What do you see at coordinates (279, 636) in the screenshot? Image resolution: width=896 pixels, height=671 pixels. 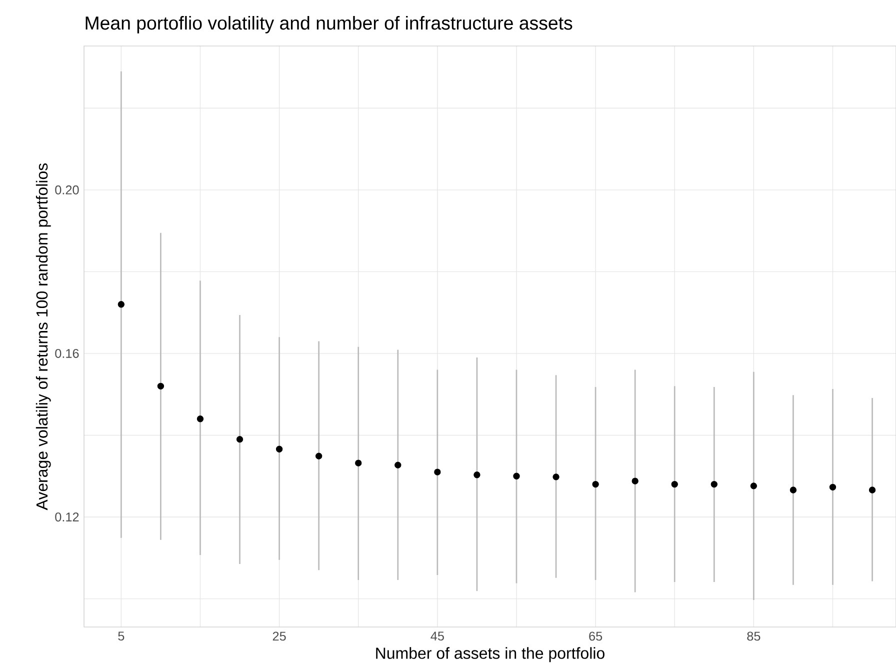 I see `x-tick-label: 25` at bounding box center [279, 636].